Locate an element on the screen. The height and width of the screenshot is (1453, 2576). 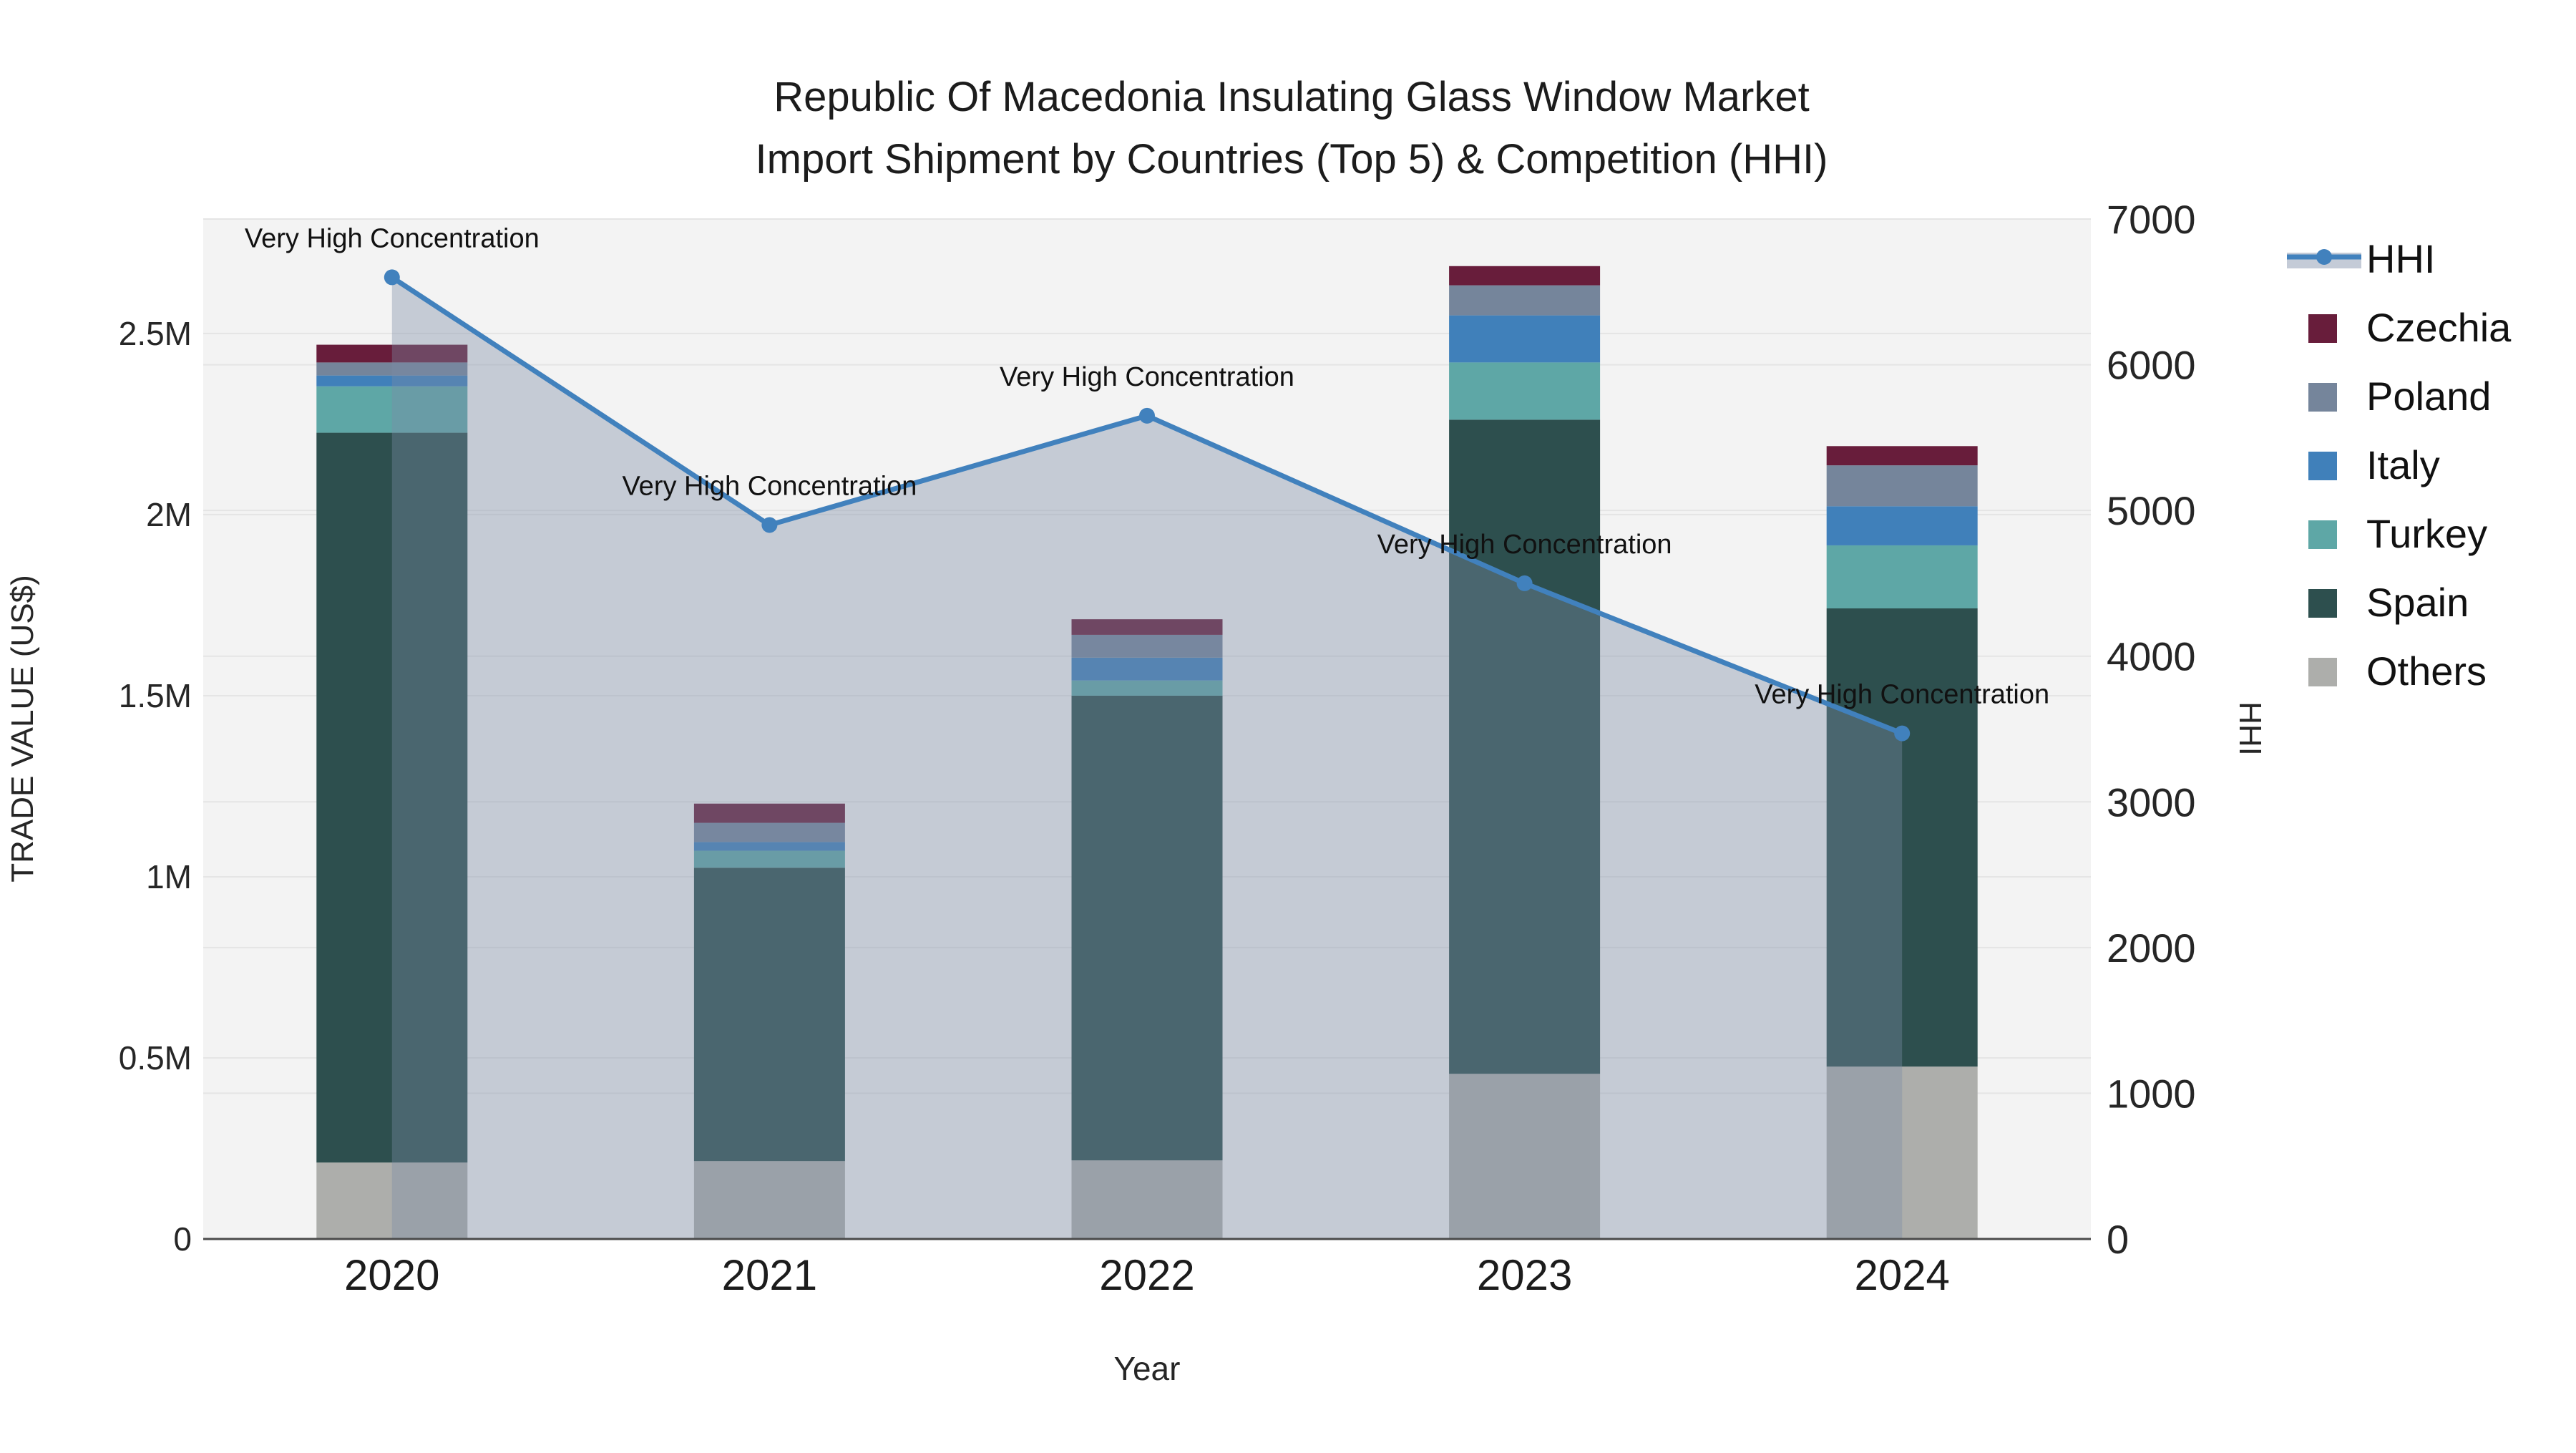
bar-segment-spain-2023 is located at coordinates (1525, 746).